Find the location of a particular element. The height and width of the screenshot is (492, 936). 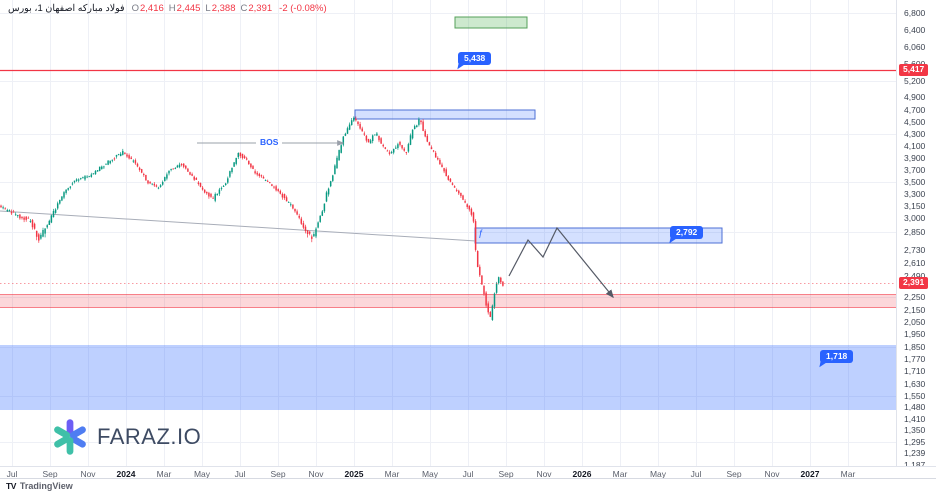

price-tick-label: 6,060 is located at coordinates (915, 46).